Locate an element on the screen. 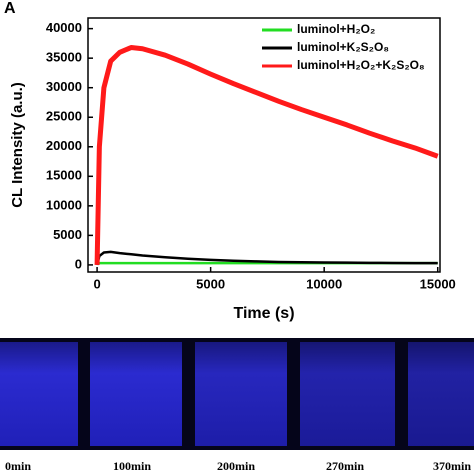 Image resolution: width=474 pixels, height=474 pixels. x-tick-label: 10000 is located at coordinates (324, 283).